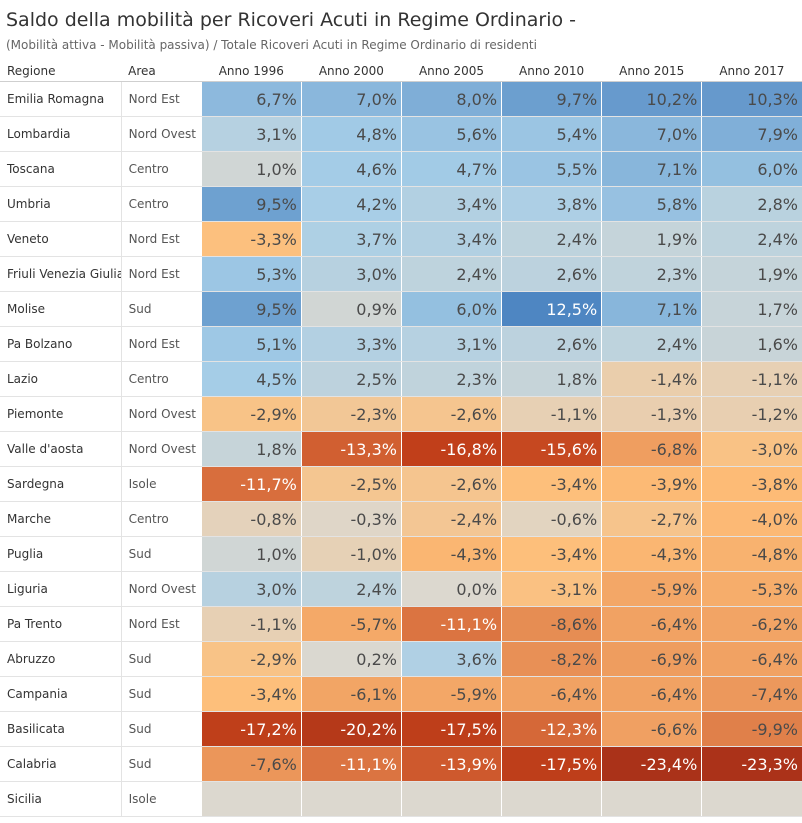 The width and height of the screenshot is (802, 823). I want to click on heatmap-cell-anno-2017: 1,9%, so click(751, 274).